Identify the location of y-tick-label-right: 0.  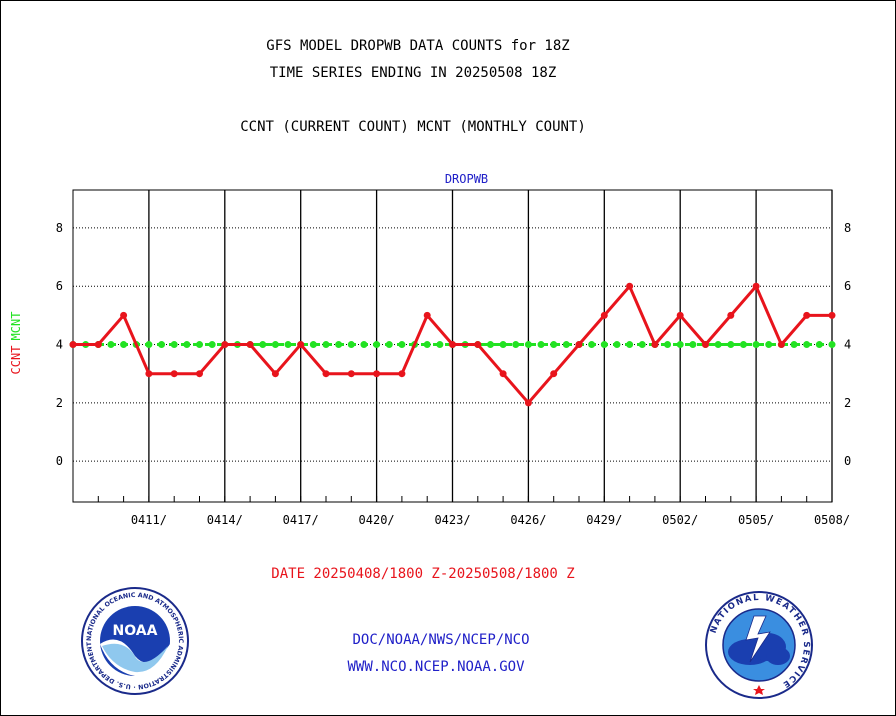
(847, 461).